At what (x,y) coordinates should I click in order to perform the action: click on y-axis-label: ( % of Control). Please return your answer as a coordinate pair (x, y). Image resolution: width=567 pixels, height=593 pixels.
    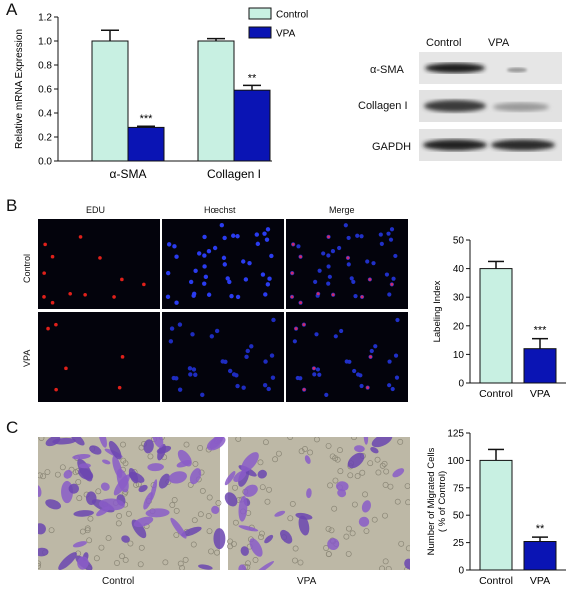
    Looking at the image, I should click on (442, 501).